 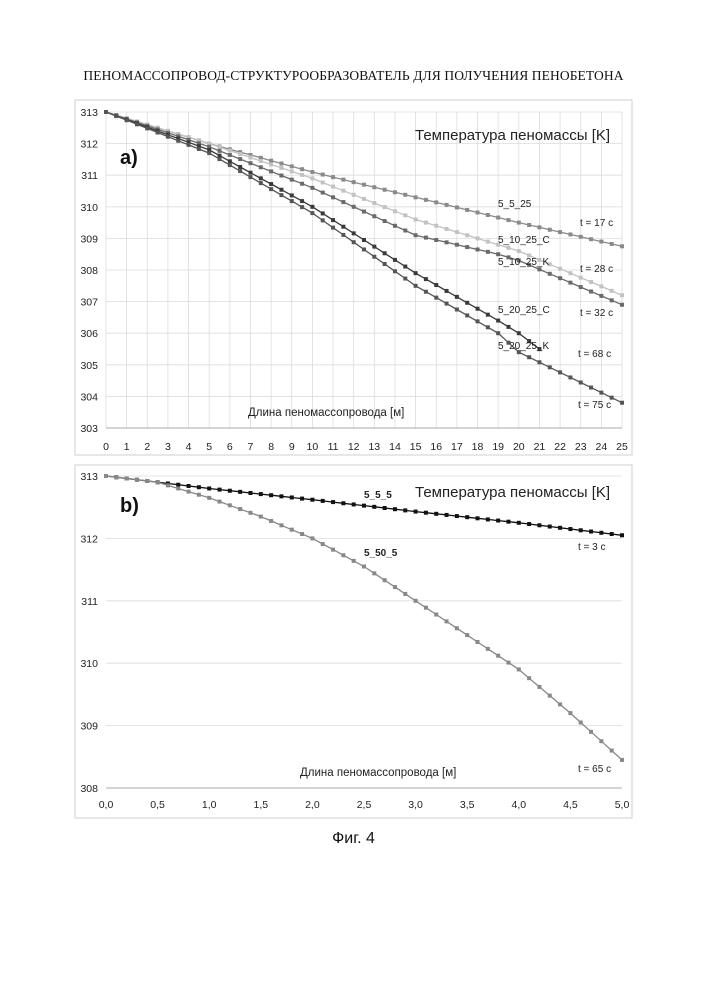 What do you see at coordinates (378, 495) in the screenshot?
I see `series-label: 5_5_5` at bounding box center [378, 495].